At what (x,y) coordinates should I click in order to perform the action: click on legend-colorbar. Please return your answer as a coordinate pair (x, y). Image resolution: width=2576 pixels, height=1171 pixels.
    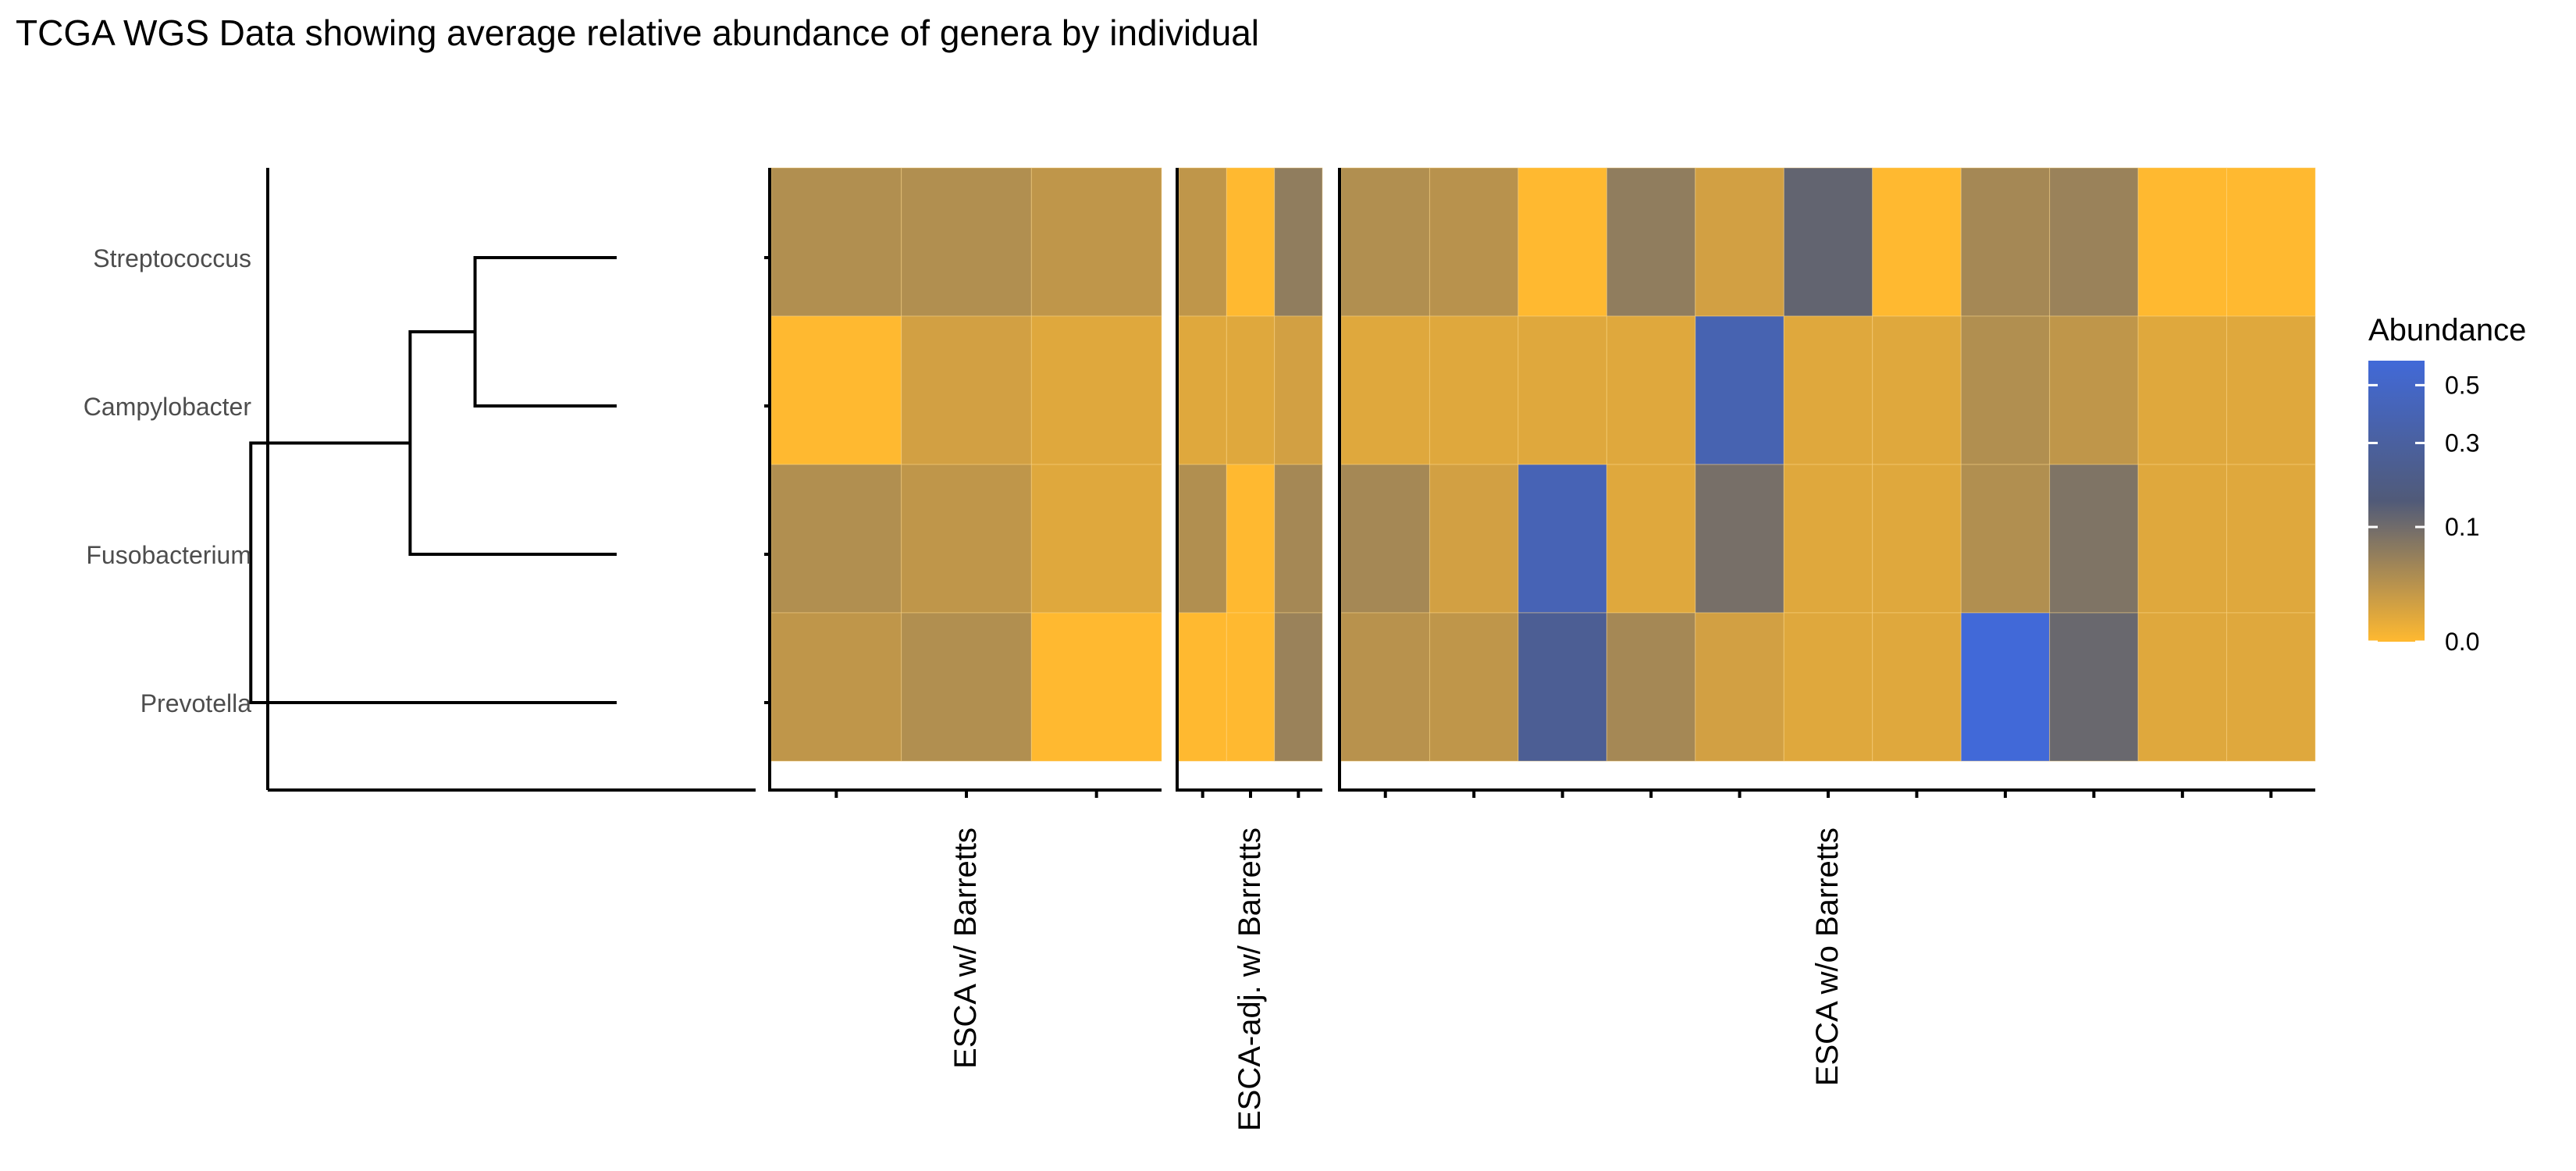
    Looking at the image, I should click on (2396, 501).